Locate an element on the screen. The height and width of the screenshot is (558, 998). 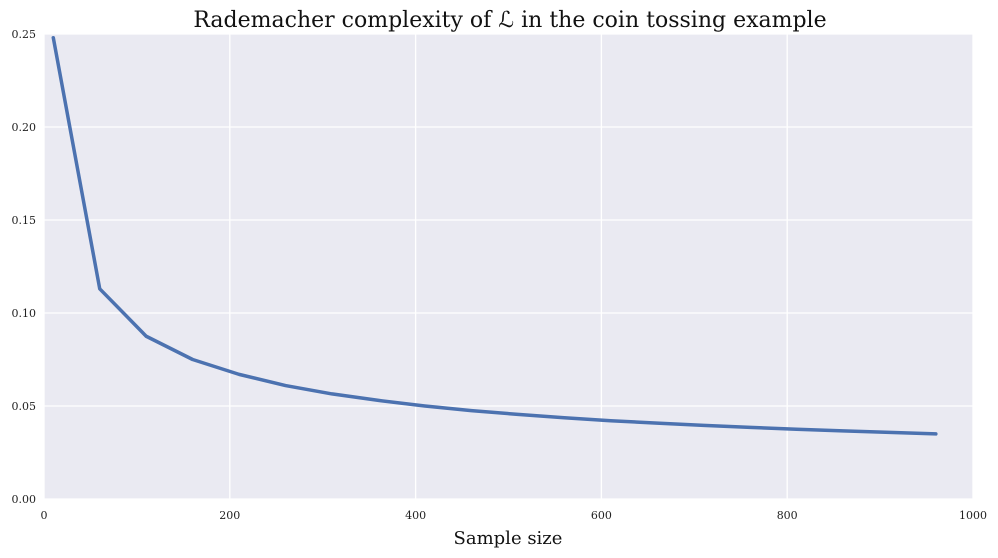
x-tick-label: 800 is located at coordinates (787, 515).